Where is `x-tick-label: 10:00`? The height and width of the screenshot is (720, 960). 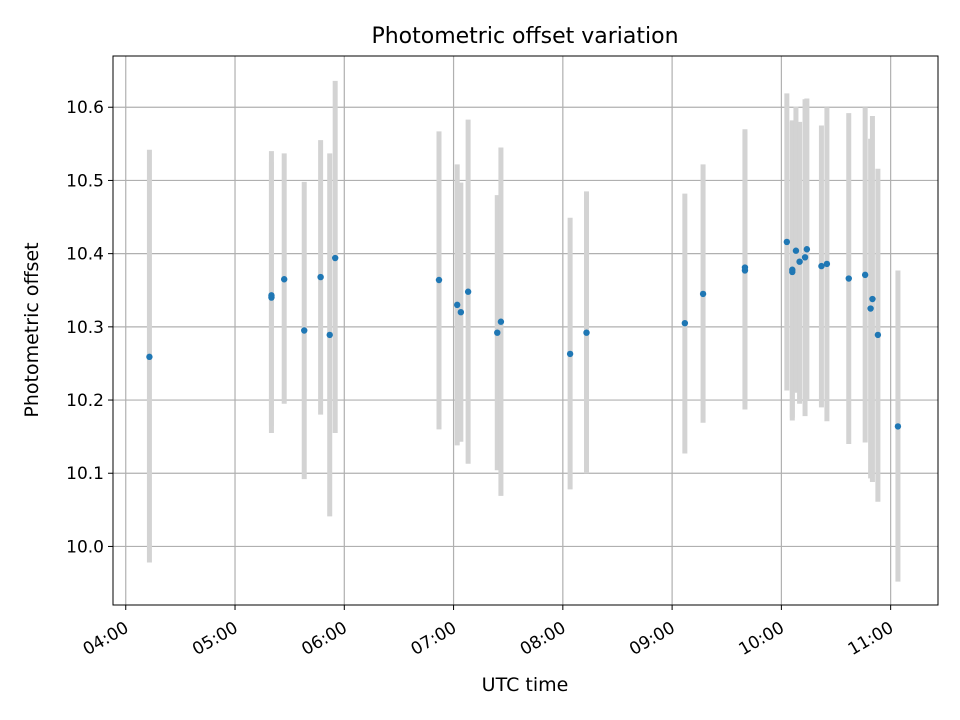 x-tick-label: 10:00 is located at coordinates (761, 639).